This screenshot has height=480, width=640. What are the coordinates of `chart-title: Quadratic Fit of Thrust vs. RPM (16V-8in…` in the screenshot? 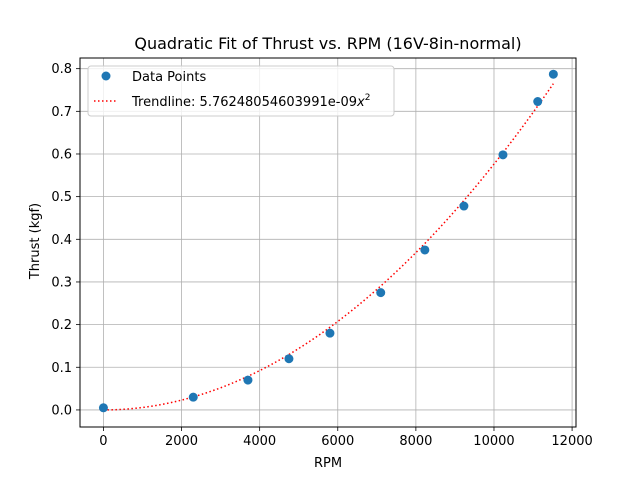 It's located at (327, 43).